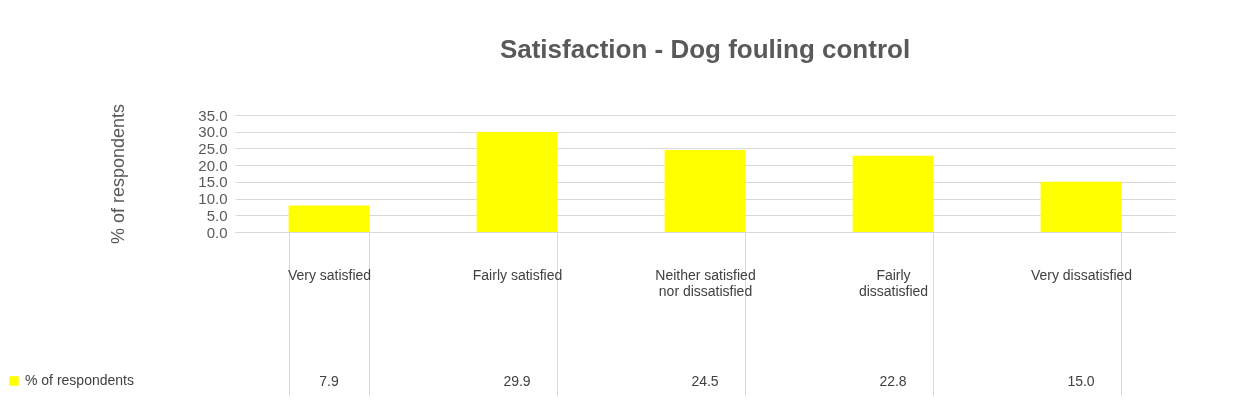 Image resolution: width=1260 pixels, height=408 pixels. I want to click on text: 22.8, so click(893, 381).